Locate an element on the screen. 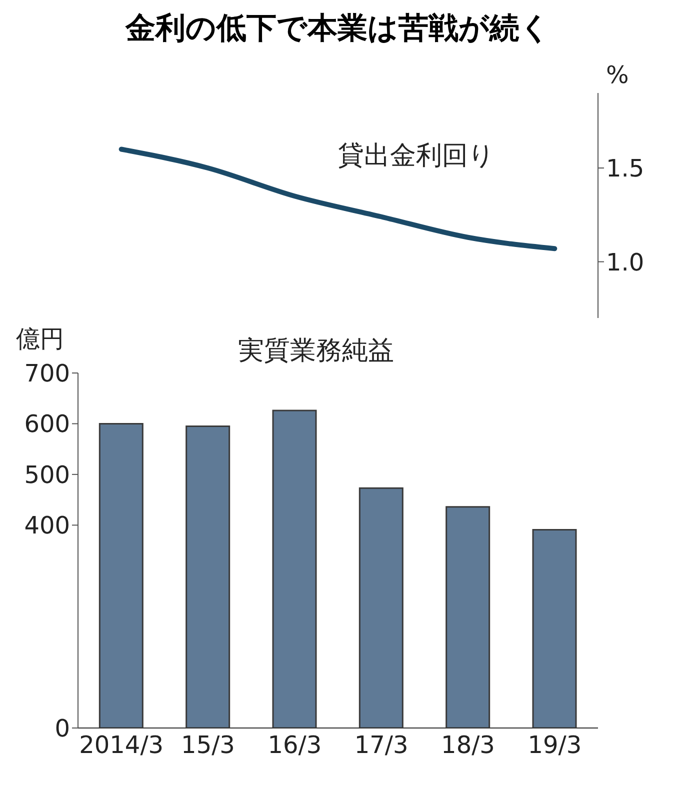 The height and width of the screenshot is (812, 680). x-tick-label: 18/3 is located at coordinates (468, 745).